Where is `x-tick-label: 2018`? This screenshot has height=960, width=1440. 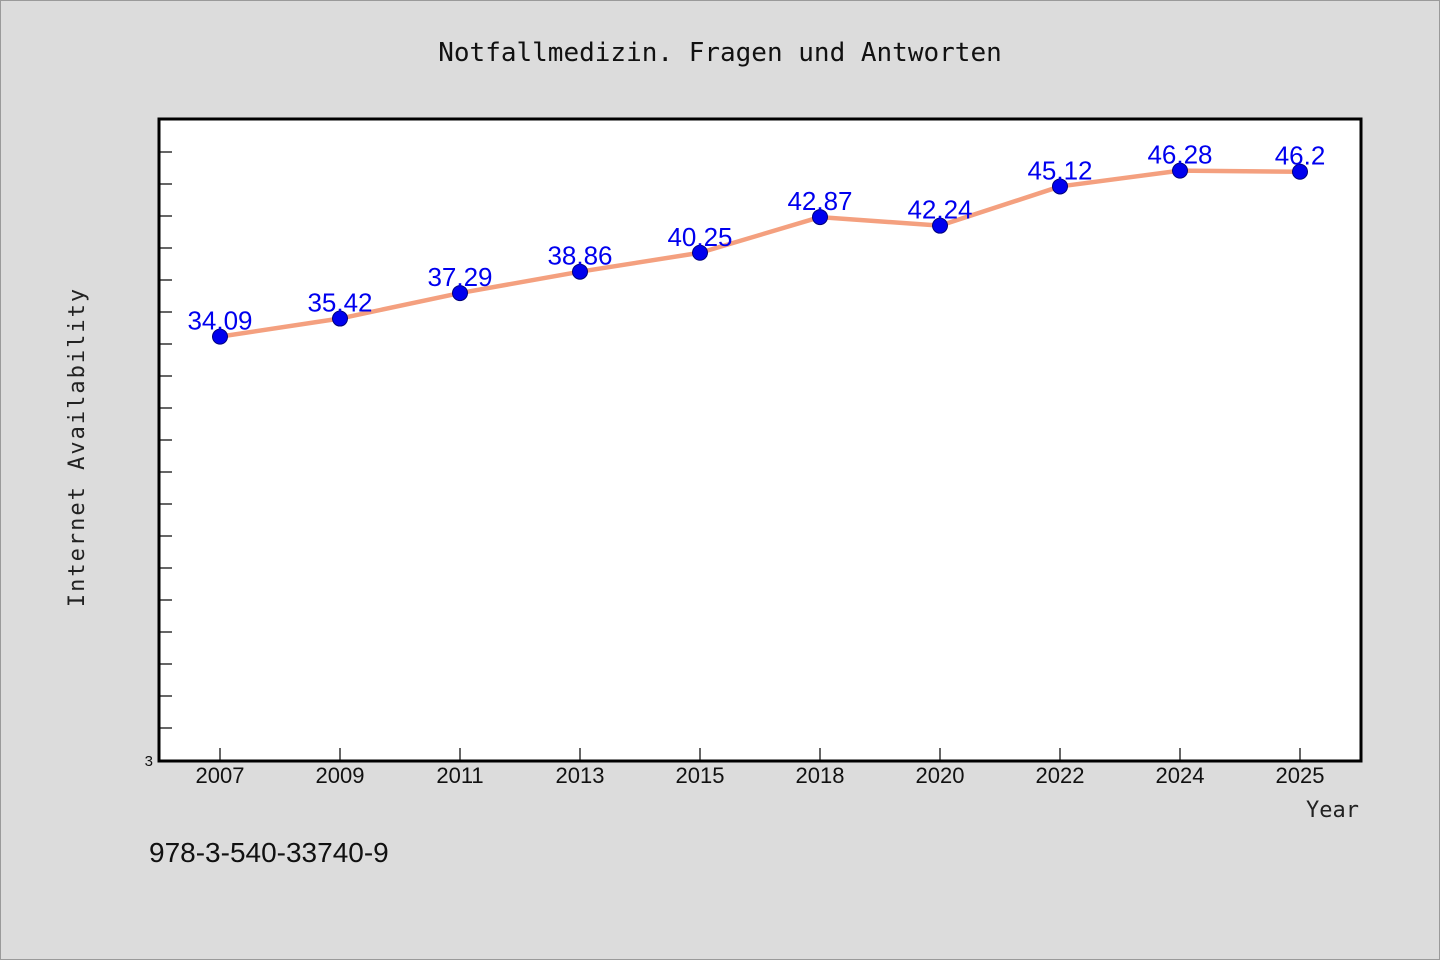 x-tick-label: 2018 is located at coordinates (820, 775).